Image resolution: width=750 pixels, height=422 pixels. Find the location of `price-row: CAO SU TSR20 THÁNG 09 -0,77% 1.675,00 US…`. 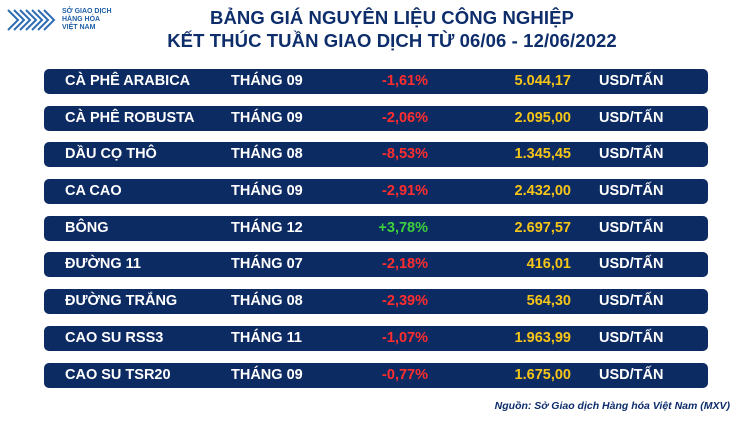

price-row: CAO SU TSR20 THÁNG 09 -0,77% 1.675,00 US… is located at coordinates (376, 375).